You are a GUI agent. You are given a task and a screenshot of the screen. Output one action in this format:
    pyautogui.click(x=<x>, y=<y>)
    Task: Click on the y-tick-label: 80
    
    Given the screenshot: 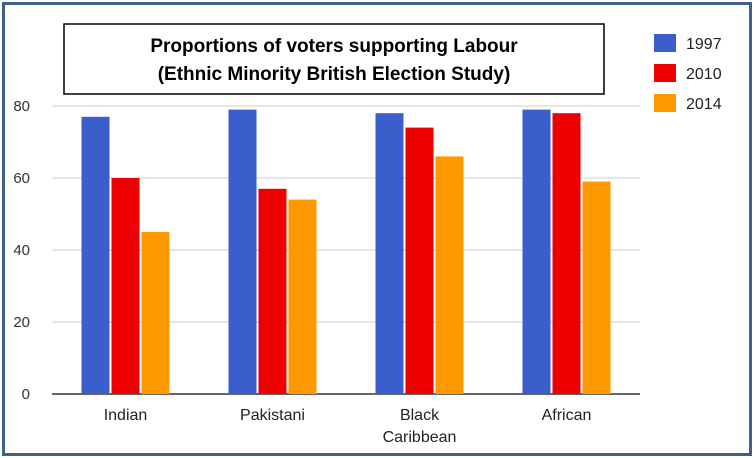 What is the action you would take?
    pyautogui.click(x=21, y=106)
    